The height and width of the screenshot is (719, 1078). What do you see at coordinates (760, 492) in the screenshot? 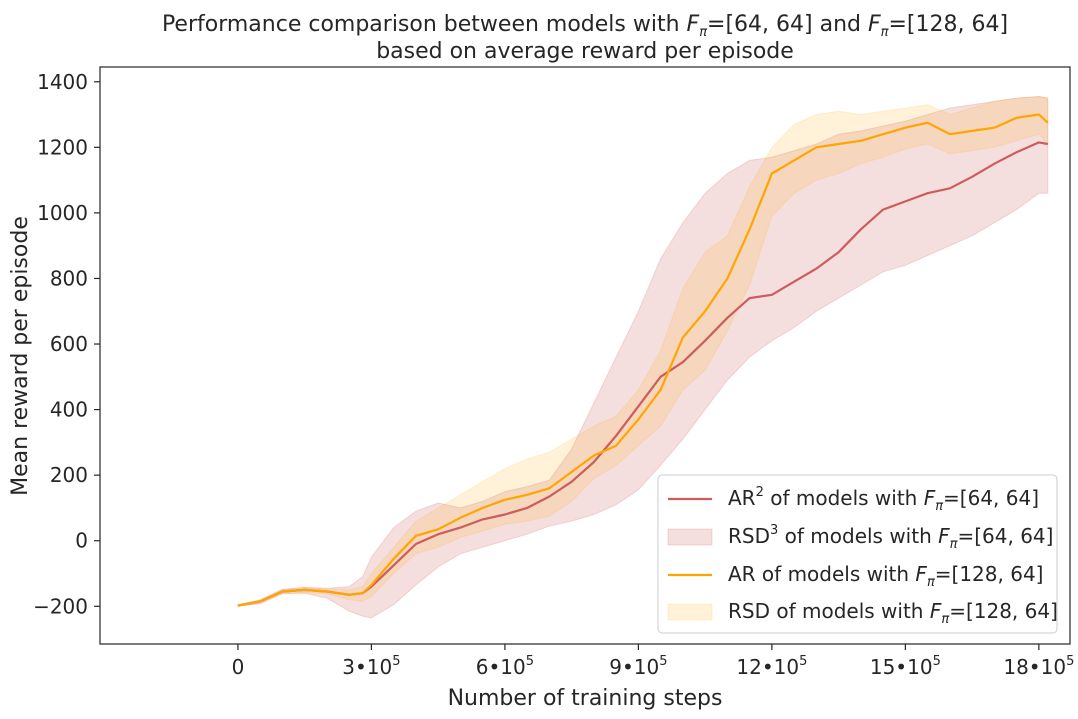
I see `legend-footnote: 2` at bounding box center [760, 492].